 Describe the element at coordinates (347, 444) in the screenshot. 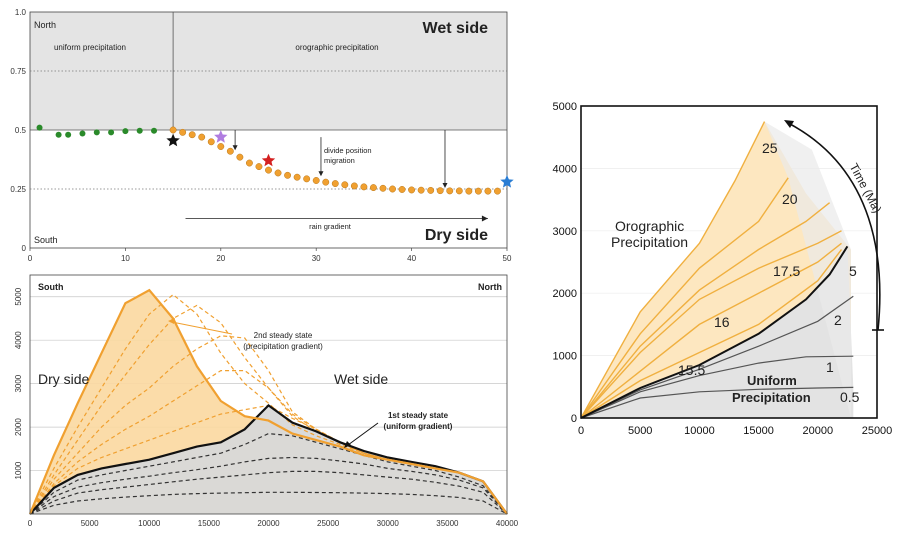

I see `first-steady-arrowhead` at that location.